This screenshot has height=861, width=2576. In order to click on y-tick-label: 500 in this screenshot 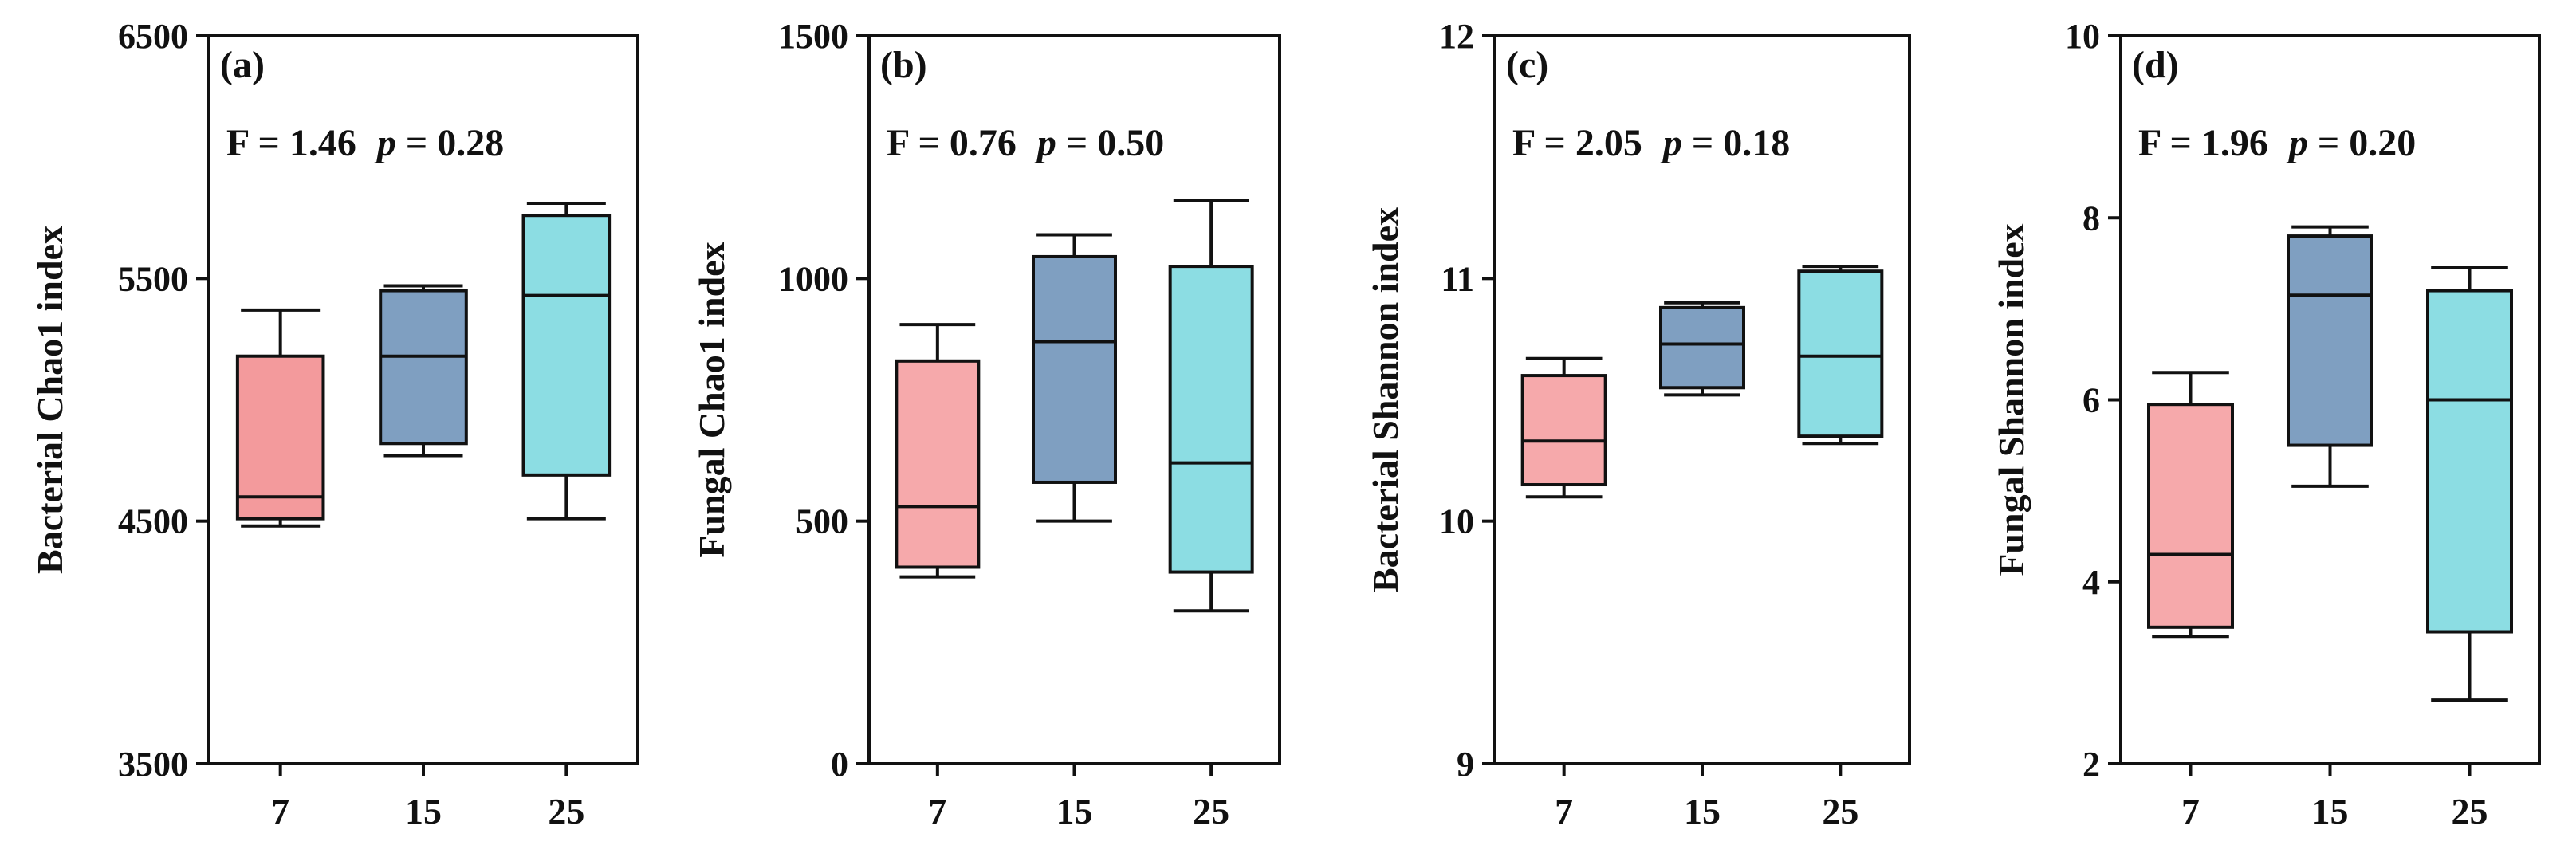, I will do `click(822, 521)`.